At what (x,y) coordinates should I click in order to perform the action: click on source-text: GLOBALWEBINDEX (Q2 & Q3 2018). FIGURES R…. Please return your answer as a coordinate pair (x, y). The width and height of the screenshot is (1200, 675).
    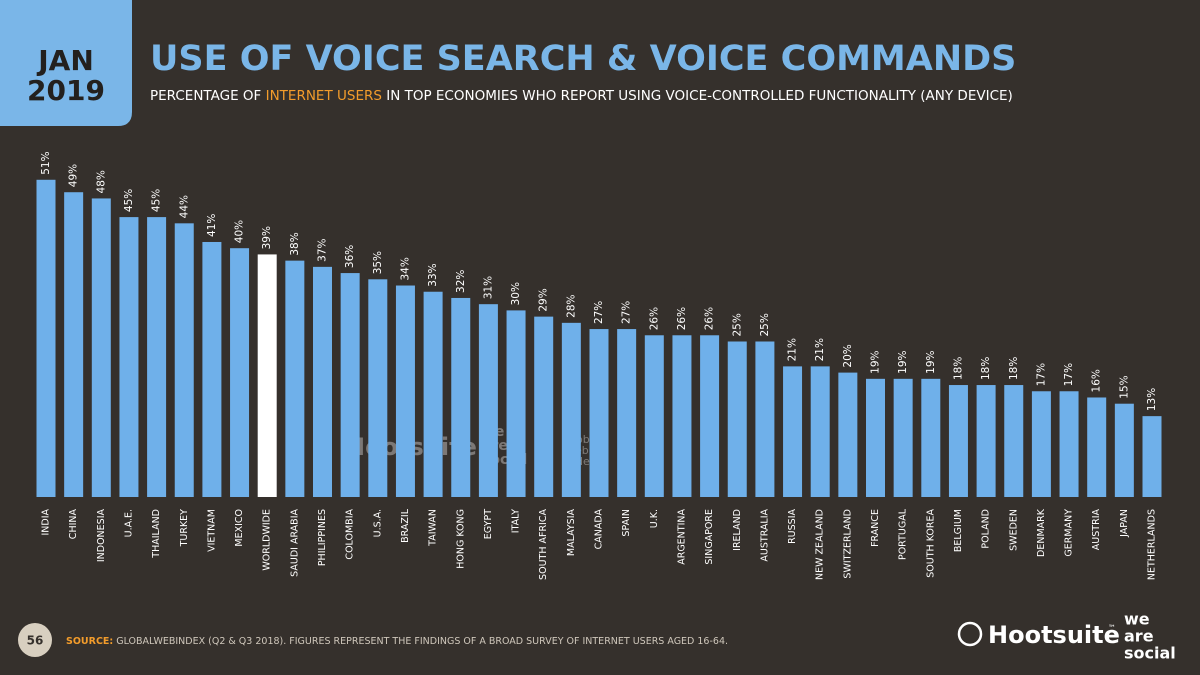
    Looking at the image, I should click on (420, 641).